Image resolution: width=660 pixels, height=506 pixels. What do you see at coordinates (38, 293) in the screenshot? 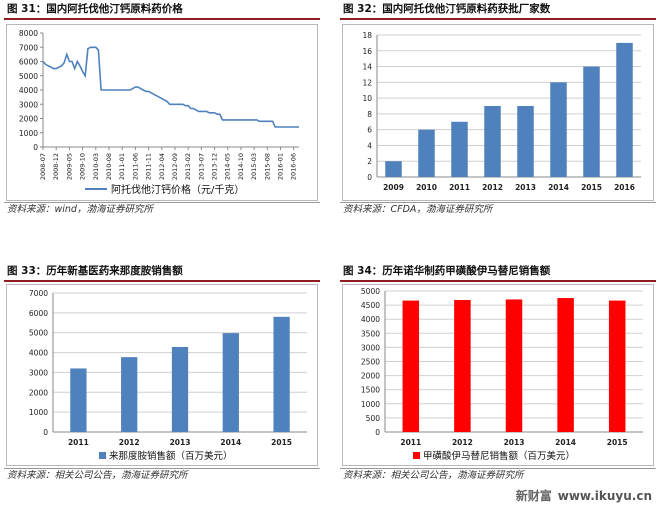
I see `y-tick-label: 7000` at bounding box center [38, 293].